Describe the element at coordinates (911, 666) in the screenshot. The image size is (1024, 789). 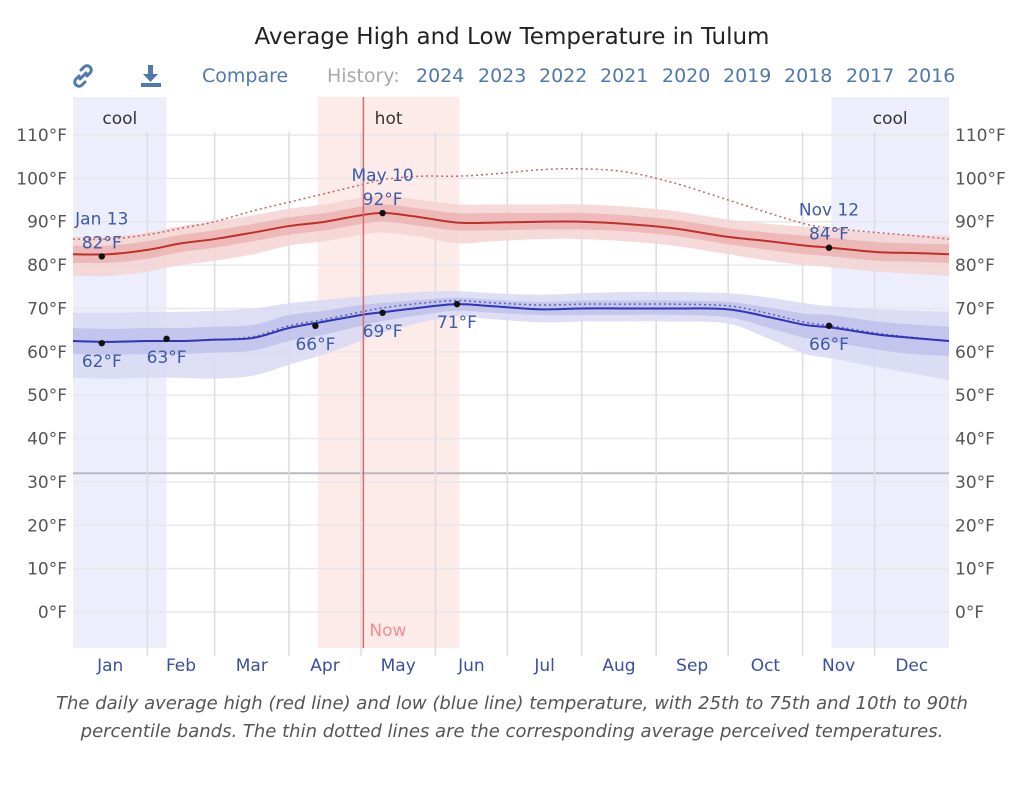
I see `x-tick-label-month: Dec` at that location.